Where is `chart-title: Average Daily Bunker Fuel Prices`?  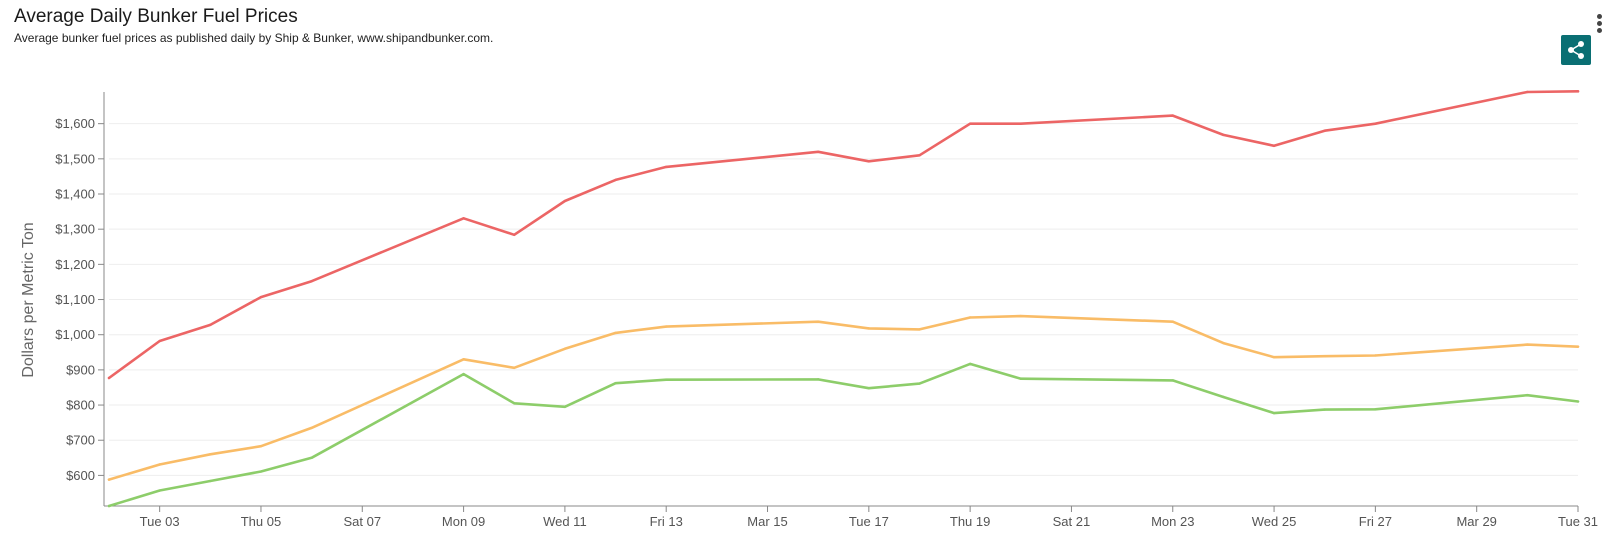 chart-title: Average Daily Bunker Fuel Prices is located at coordinates (156, 16).